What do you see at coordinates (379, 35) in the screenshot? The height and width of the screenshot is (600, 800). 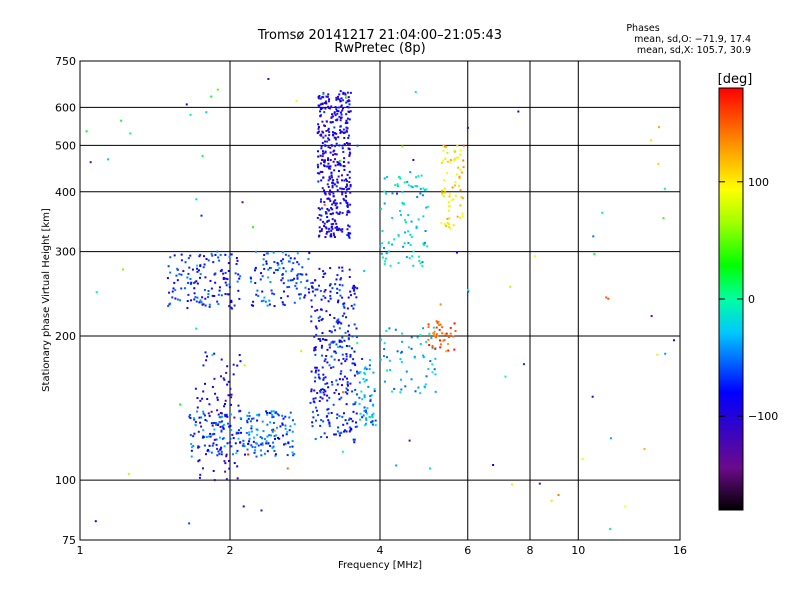 I see `chart-title: Tromsø 20141217 21:04:00–21:05:43` at bounding box center [379, 35].